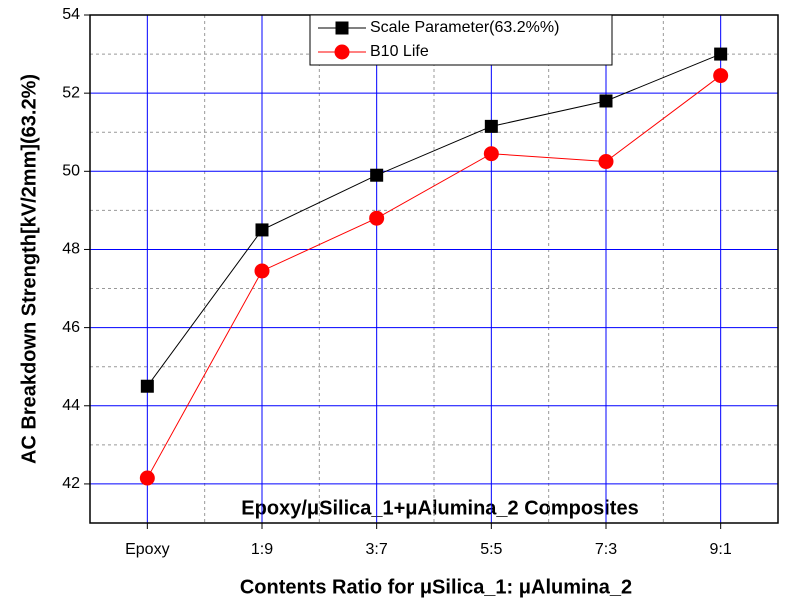 Image resolution: width=788 pixels, height=608 pixels. Describe the element at coordinates (71, 483) in the screenshot. I see `y-tick-label: 42` at that location.